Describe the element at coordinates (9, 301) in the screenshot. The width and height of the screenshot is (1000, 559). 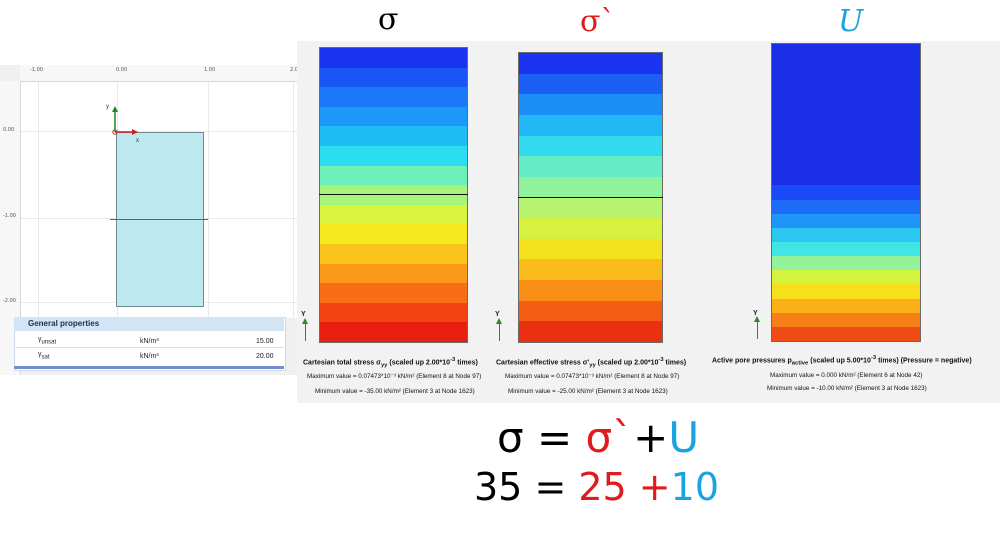
I see `ruler-tick-label: -2.00` at that location.